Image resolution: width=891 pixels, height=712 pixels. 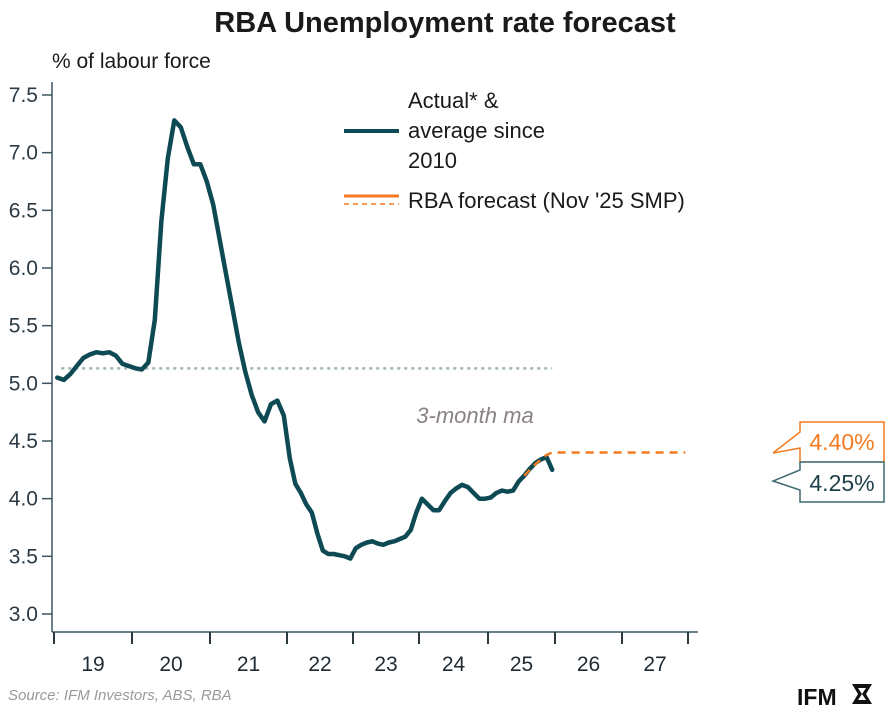 I want to click on x-tick-label: 24, so click(x=454, y=664).